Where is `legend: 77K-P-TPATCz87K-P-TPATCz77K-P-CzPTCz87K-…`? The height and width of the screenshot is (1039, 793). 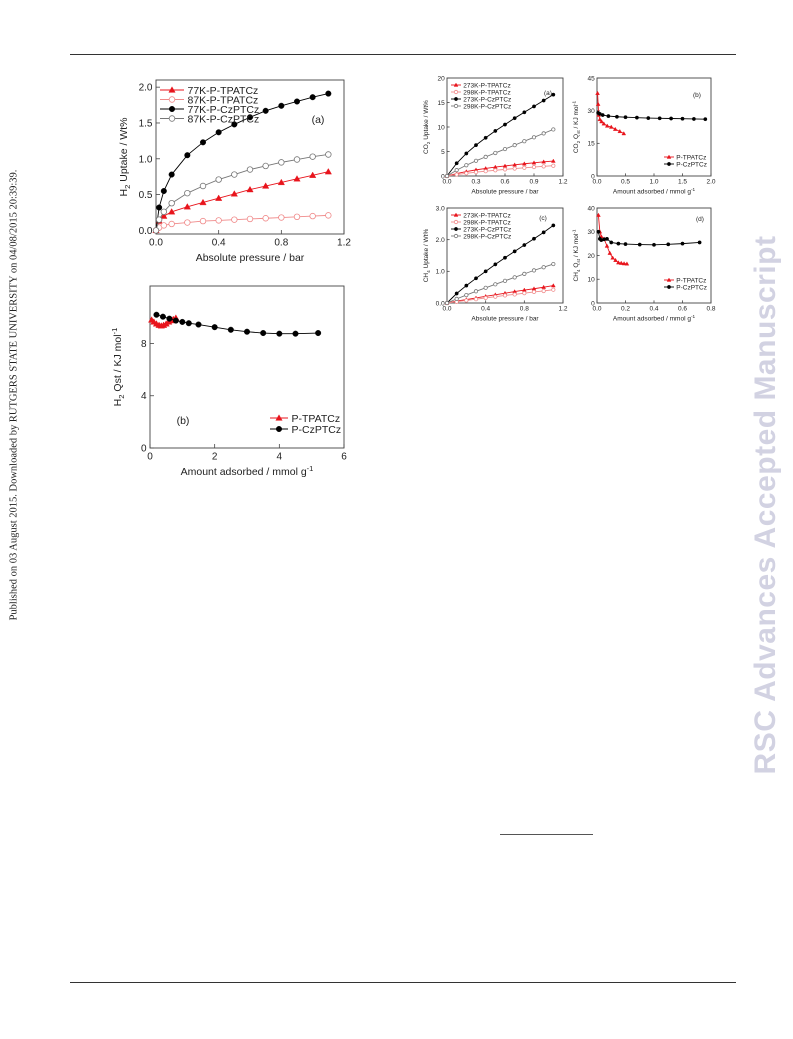
legend: 77K-P-TPATCz87K-P-TPATCz77K-P-CzPTCz87K-… is located at coordinates (210, 105).